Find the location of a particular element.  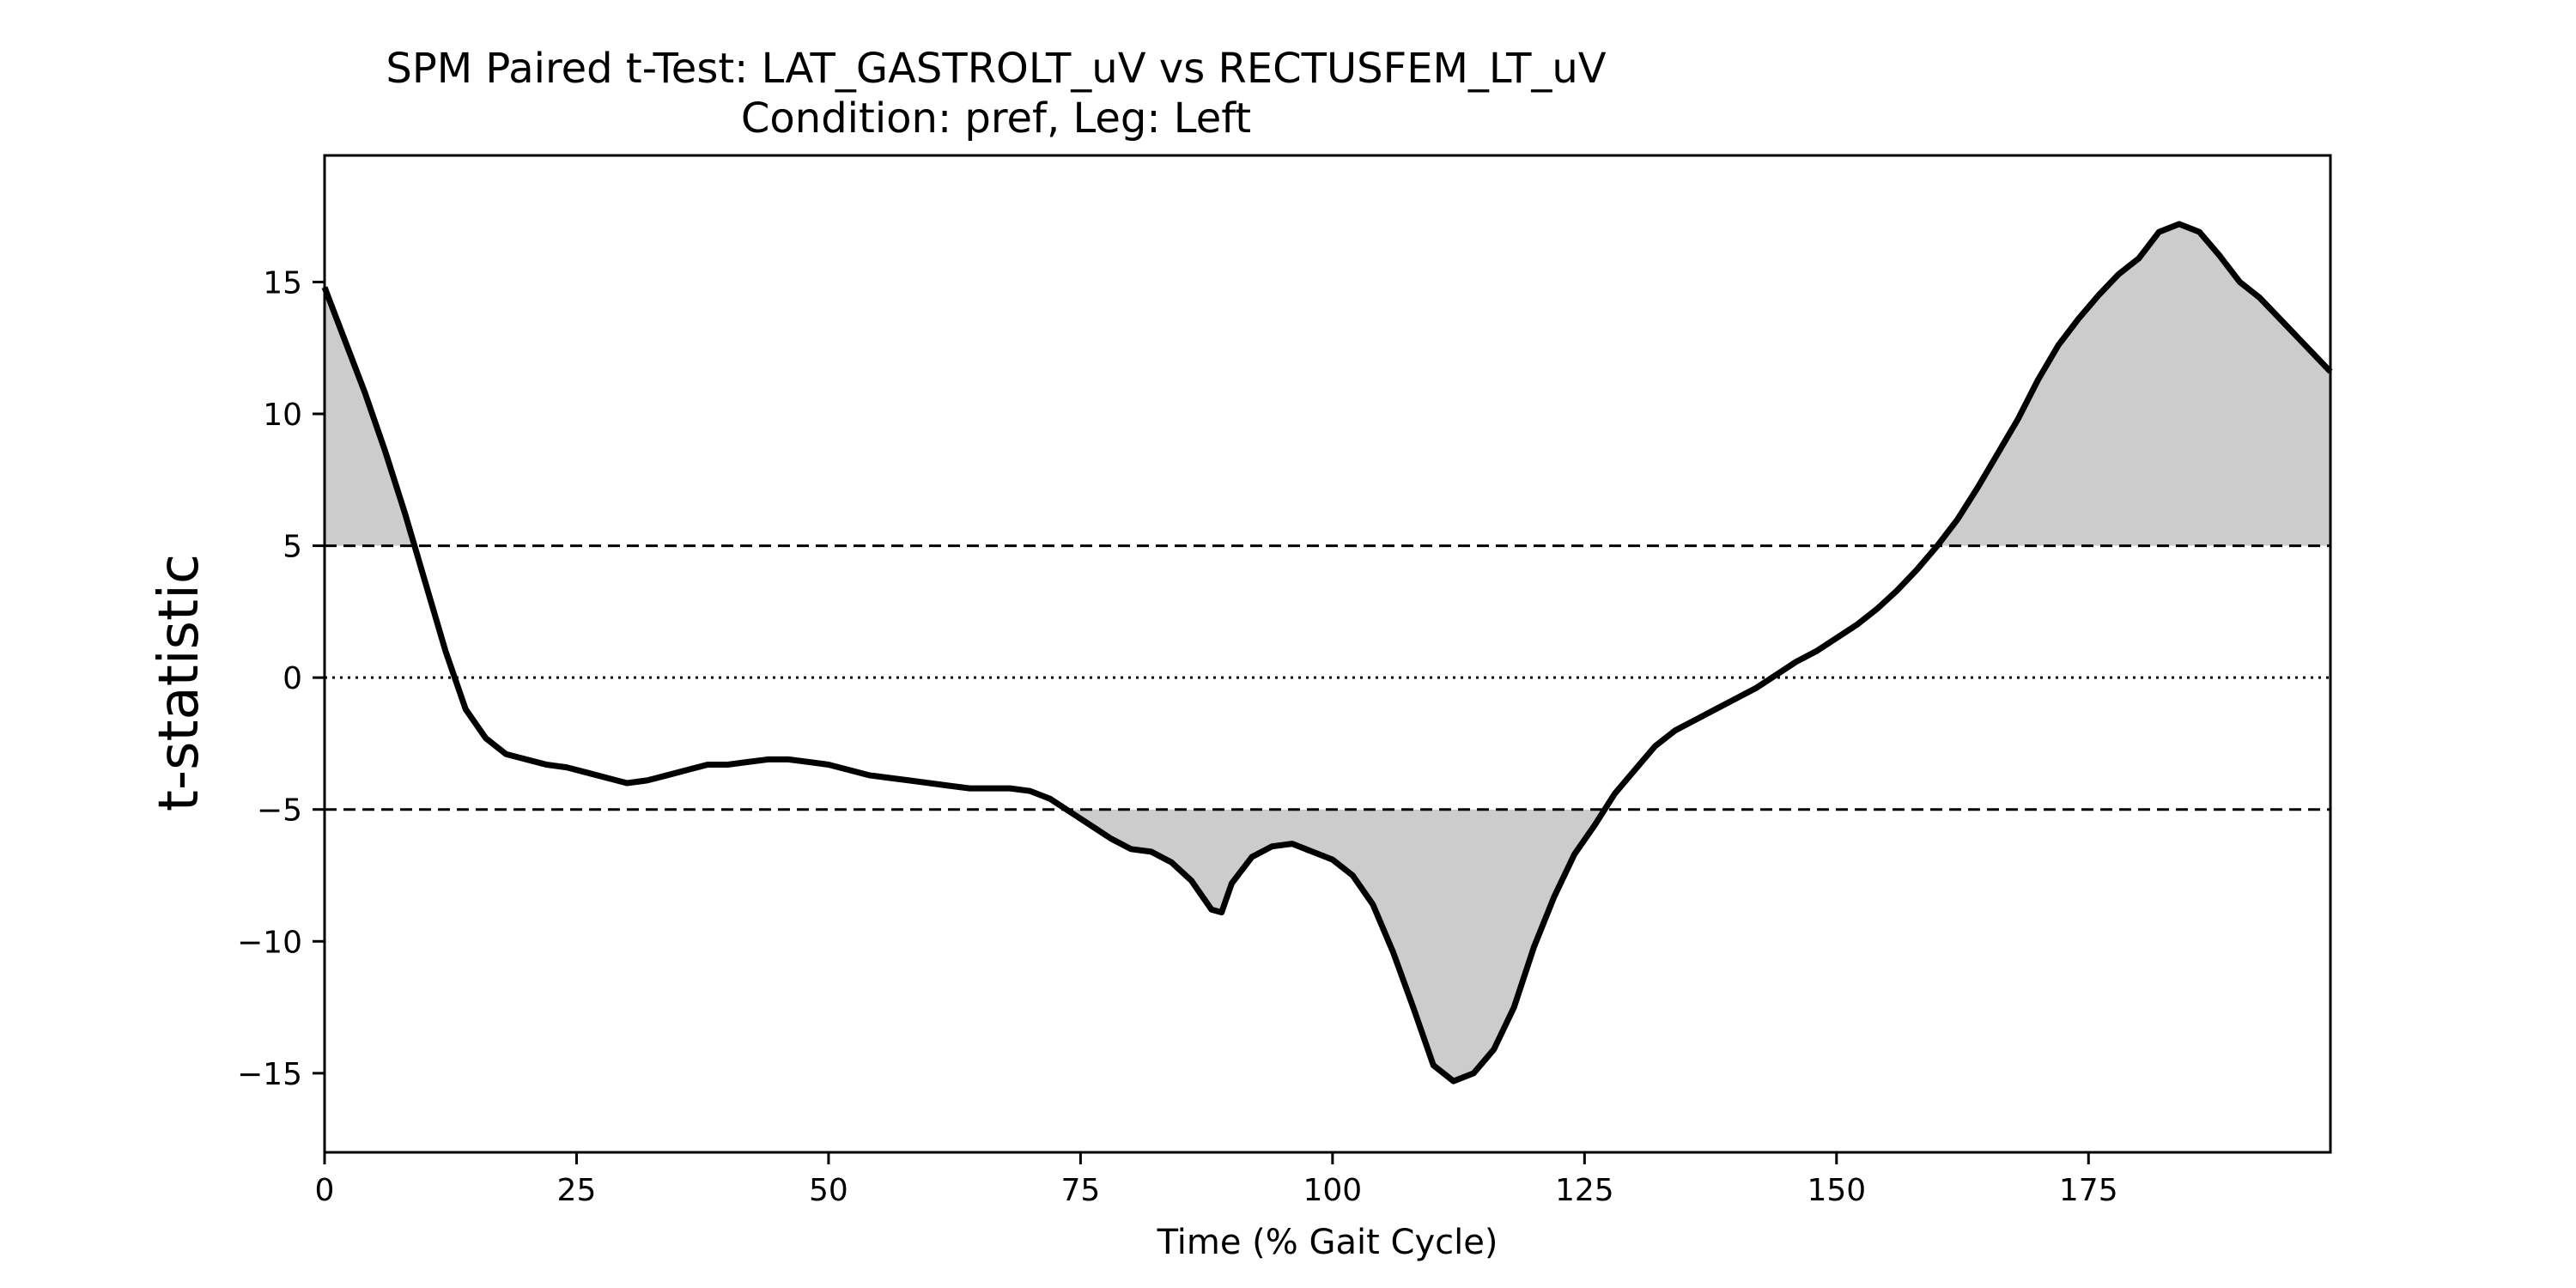

x-tick-label: 150 is located at coordinates (1836, 1191).